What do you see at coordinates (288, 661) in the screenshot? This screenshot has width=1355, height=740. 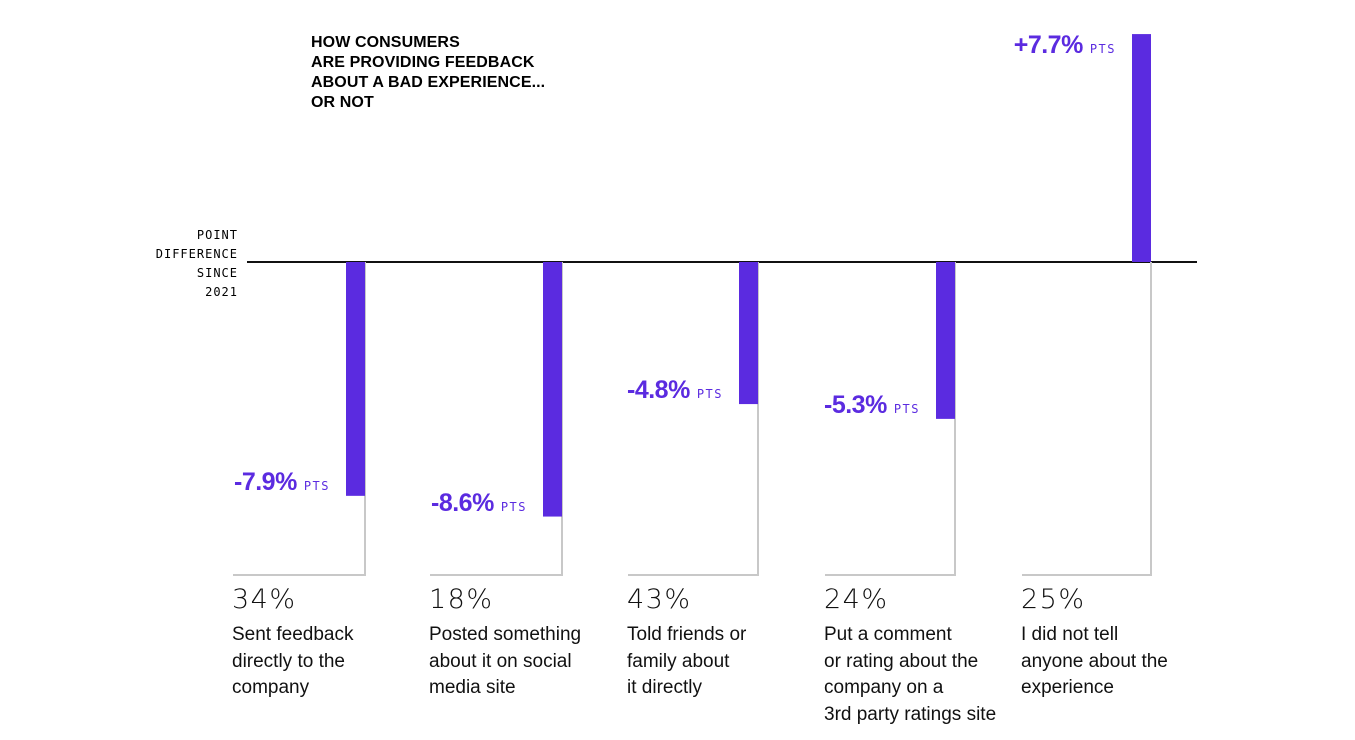 I see `category-label-line: directly to the` at bounding box center [288, 661].